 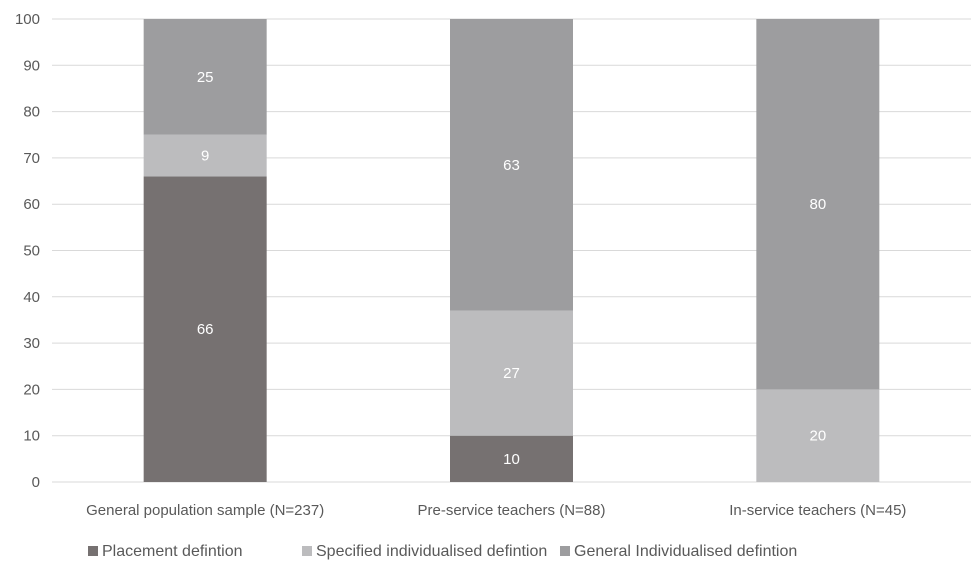 I want to click on data-label-3-3: 80, so click(x=817, y=204).